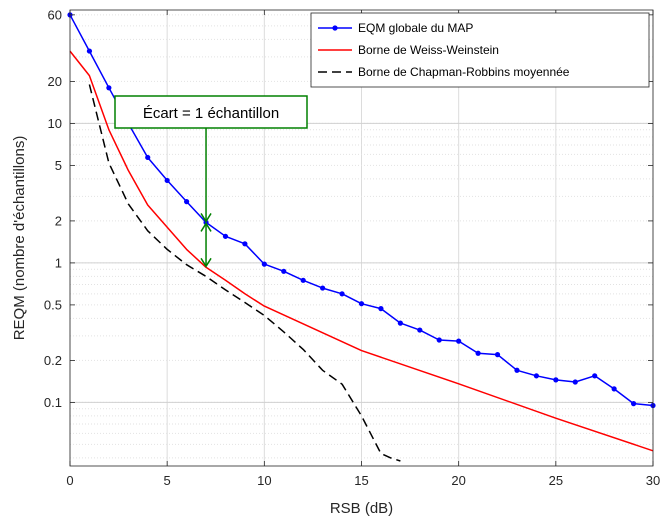  I want to click on x-tick-label: 15, so click(361, 480).